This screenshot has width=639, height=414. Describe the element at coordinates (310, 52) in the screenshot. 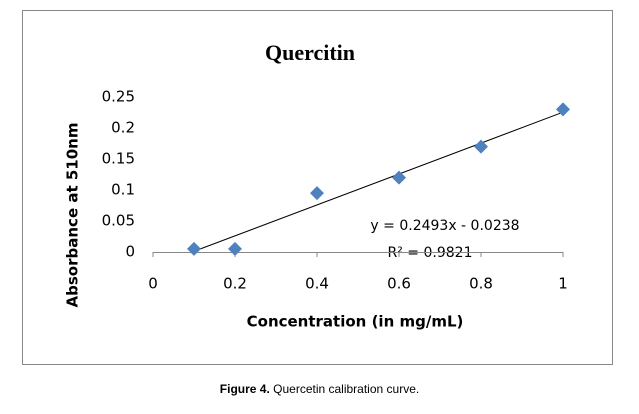

I see `chart-title: Quercitin` at that location.